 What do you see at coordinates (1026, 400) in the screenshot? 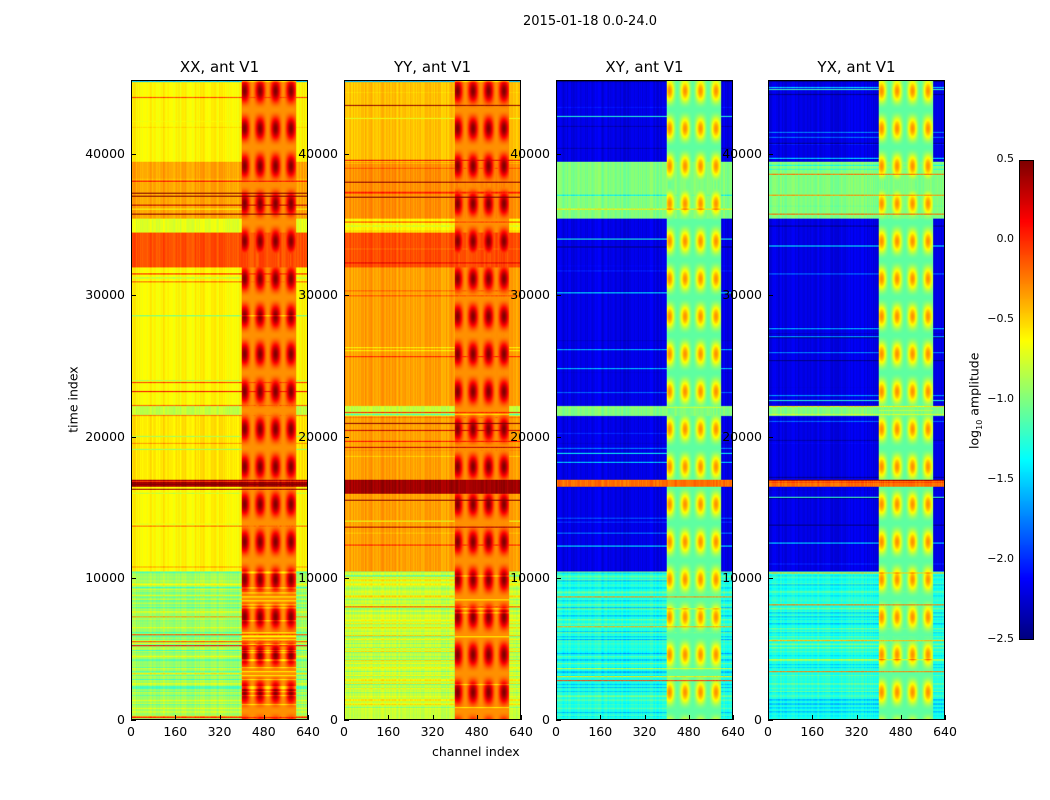
I see `colorbar` at bounding box center [1026, 400].